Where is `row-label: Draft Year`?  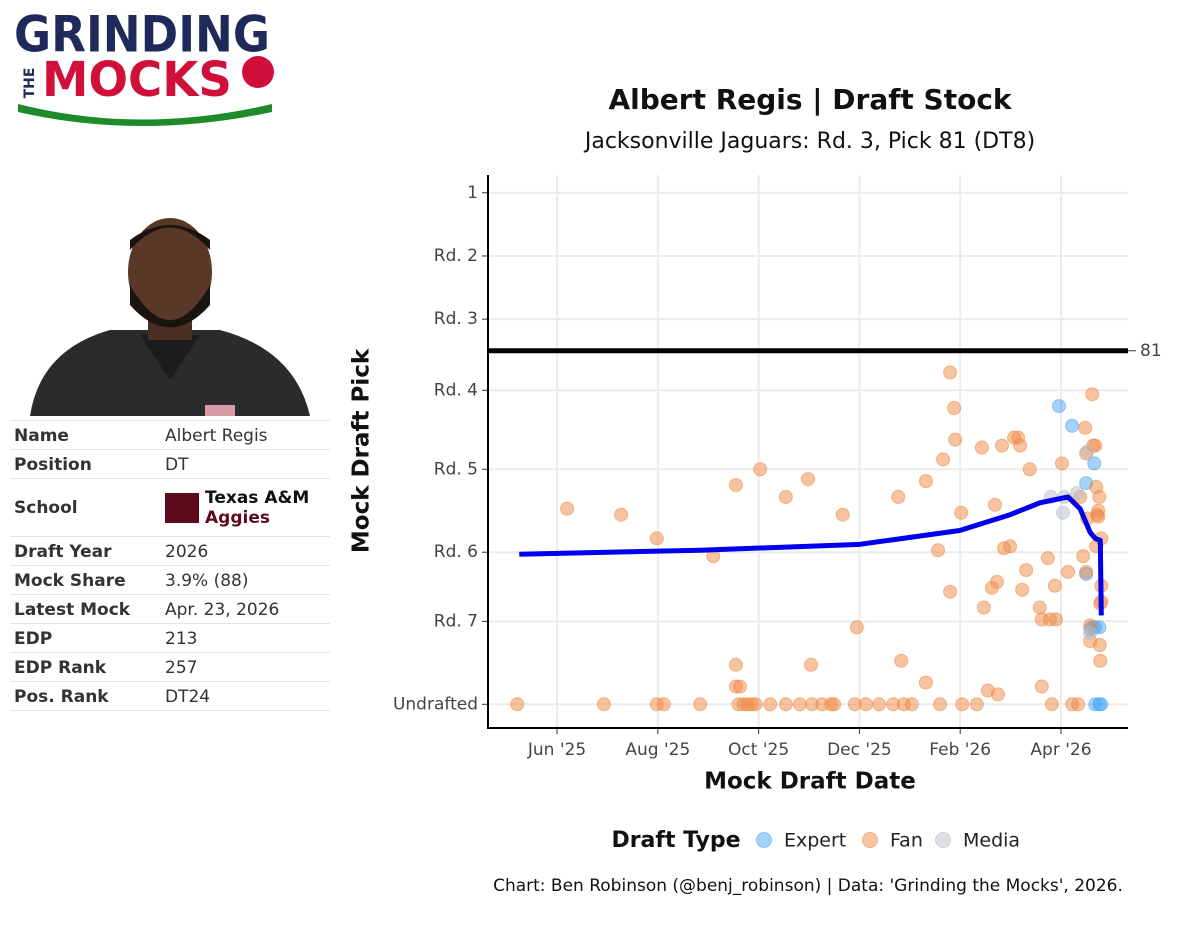 row-label: Draft Year is located at coordinates (63, 551).